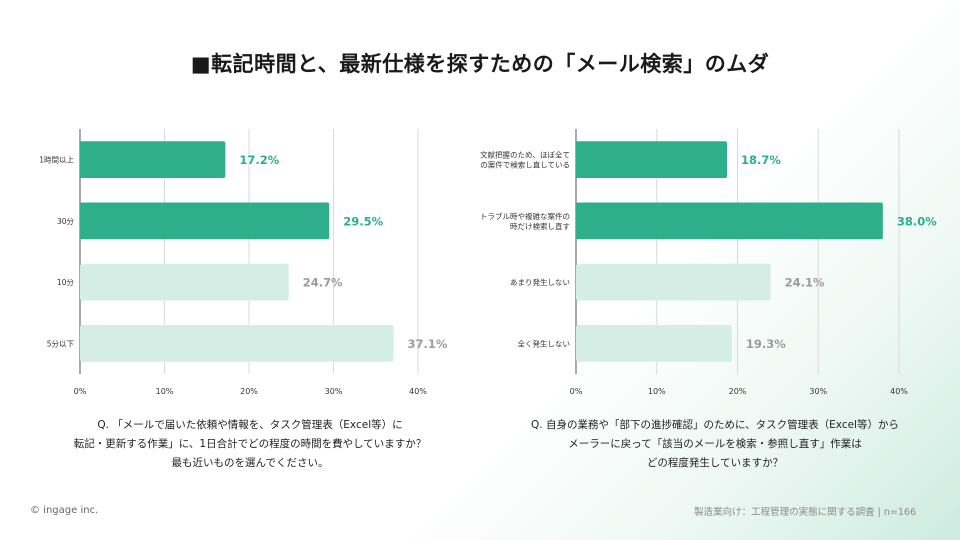 Image resolution: width=960 pixels, height=540 pixels. What do you see at coordinates (259, 160) in the screenshot?
I see `left-value-label: 17.2%` at bounding box center [259, 160].